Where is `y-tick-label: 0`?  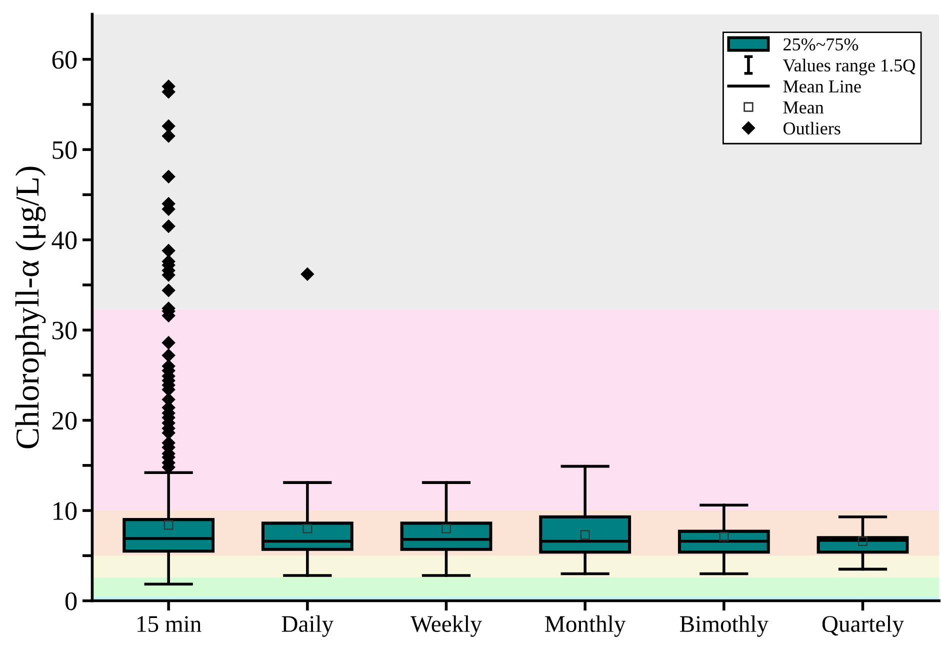
y-tick-label: 0 is located at coordinates (71, 601).